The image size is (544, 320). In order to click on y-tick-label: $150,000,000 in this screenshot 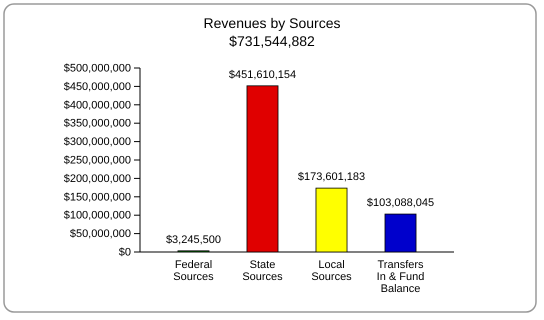, I will do `click(97, 197)`.